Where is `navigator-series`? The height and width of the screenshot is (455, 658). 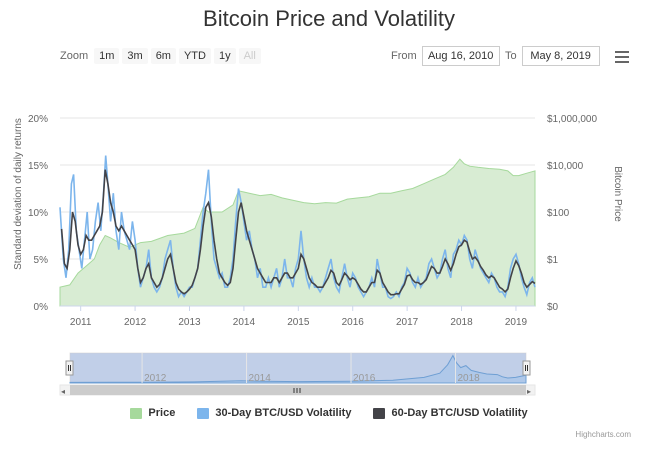
navigator-series is located at coordinates (298, 369).